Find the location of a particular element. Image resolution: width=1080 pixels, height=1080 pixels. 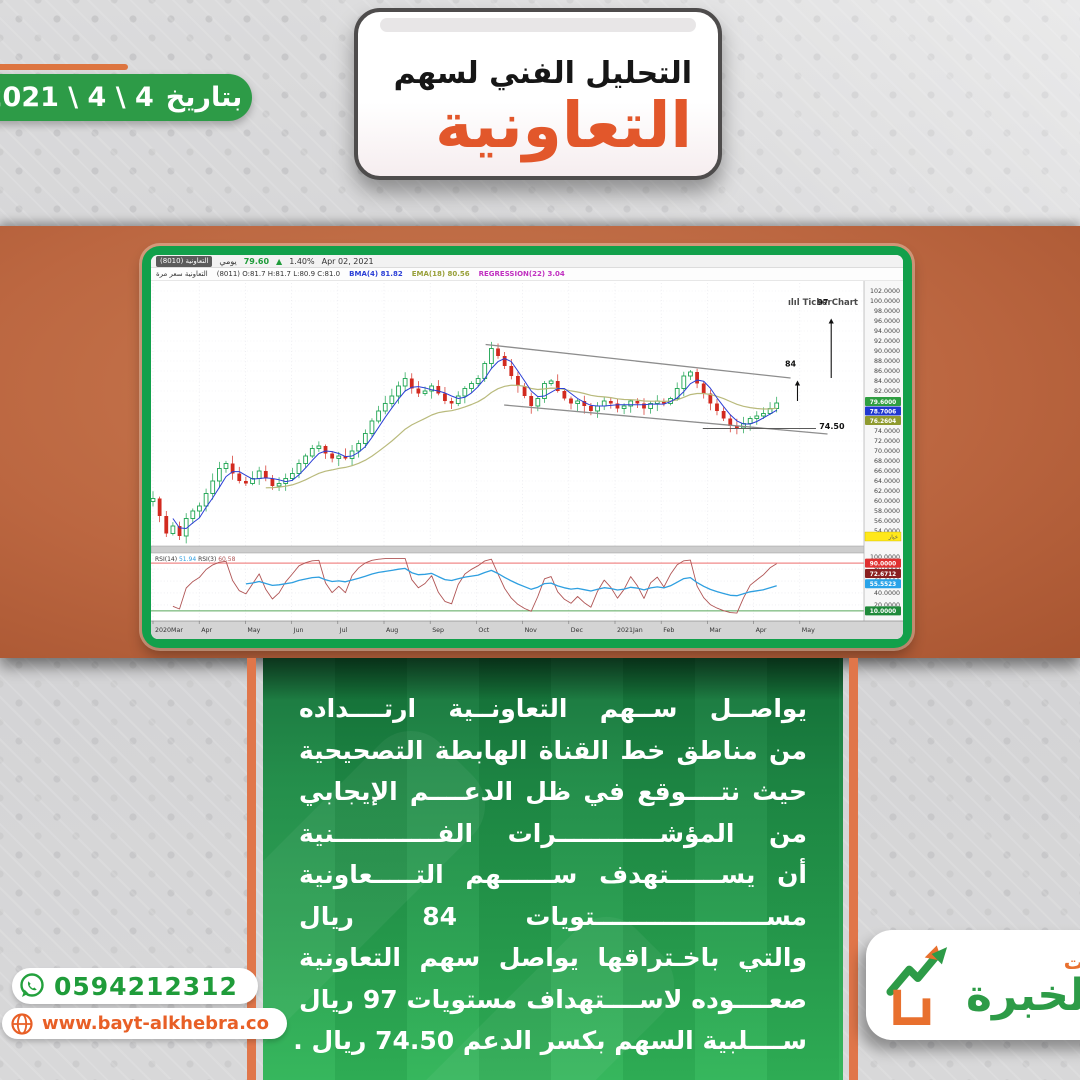

svg-text: 94.0000 is located at coordinates (887, 331).